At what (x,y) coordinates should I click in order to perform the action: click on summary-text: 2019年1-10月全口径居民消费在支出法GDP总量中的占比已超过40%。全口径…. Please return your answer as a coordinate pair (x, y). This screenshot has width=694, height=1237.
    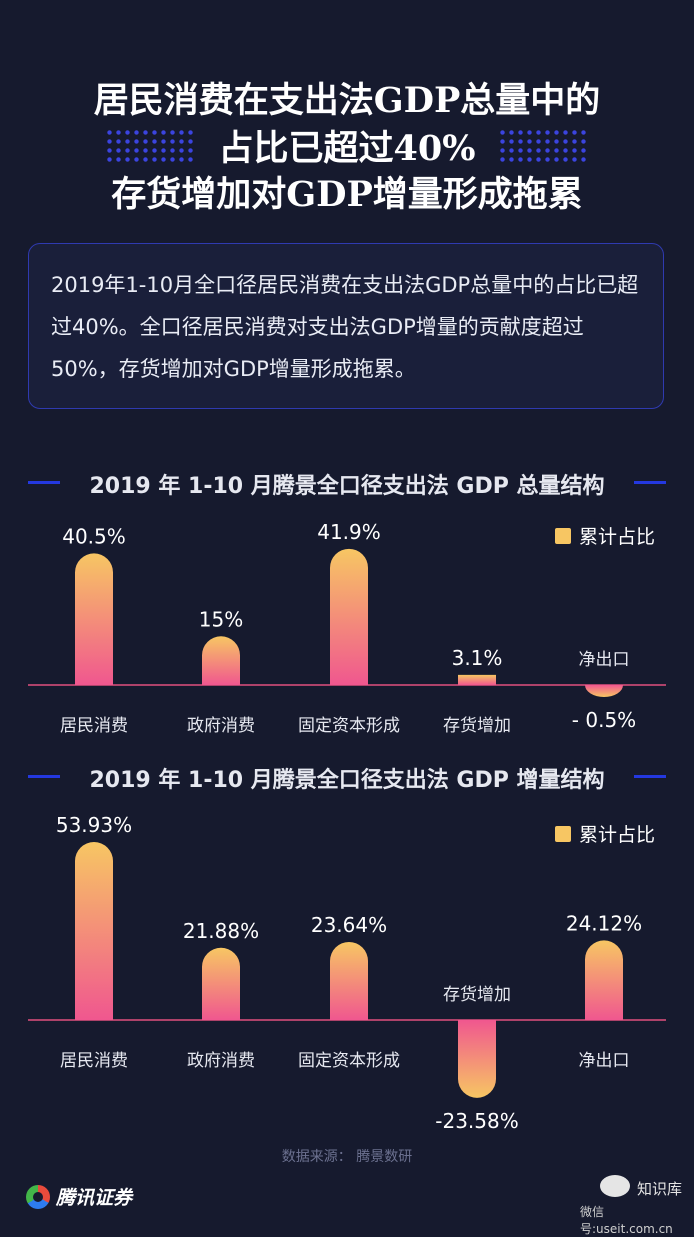
    Looking at the image, I should click on (345, 327).